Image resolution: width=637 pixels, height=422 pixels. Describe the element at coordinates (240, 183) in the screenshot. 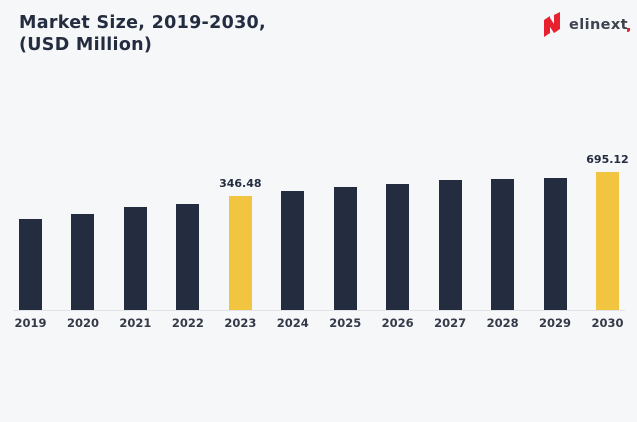

I see `bar-value-label-2023: 346.48` at that location.